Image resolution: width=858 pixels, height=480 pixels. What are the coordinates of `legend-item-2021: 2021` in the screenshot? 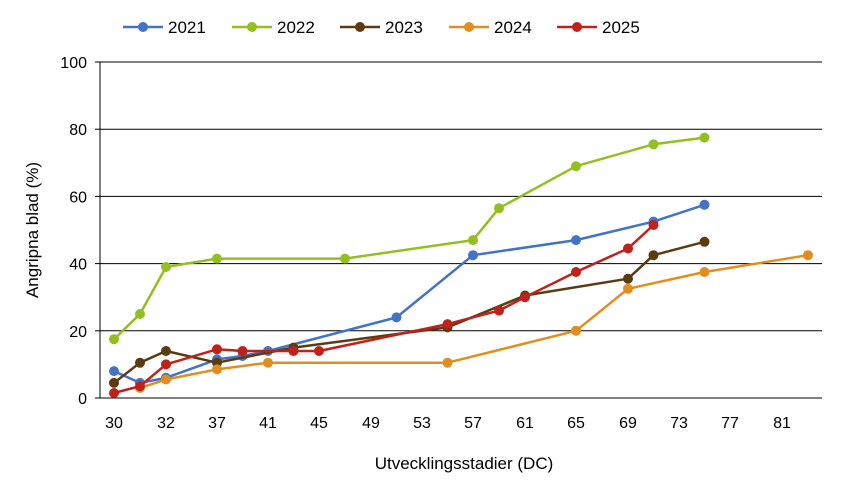 It's located at (164, 27).